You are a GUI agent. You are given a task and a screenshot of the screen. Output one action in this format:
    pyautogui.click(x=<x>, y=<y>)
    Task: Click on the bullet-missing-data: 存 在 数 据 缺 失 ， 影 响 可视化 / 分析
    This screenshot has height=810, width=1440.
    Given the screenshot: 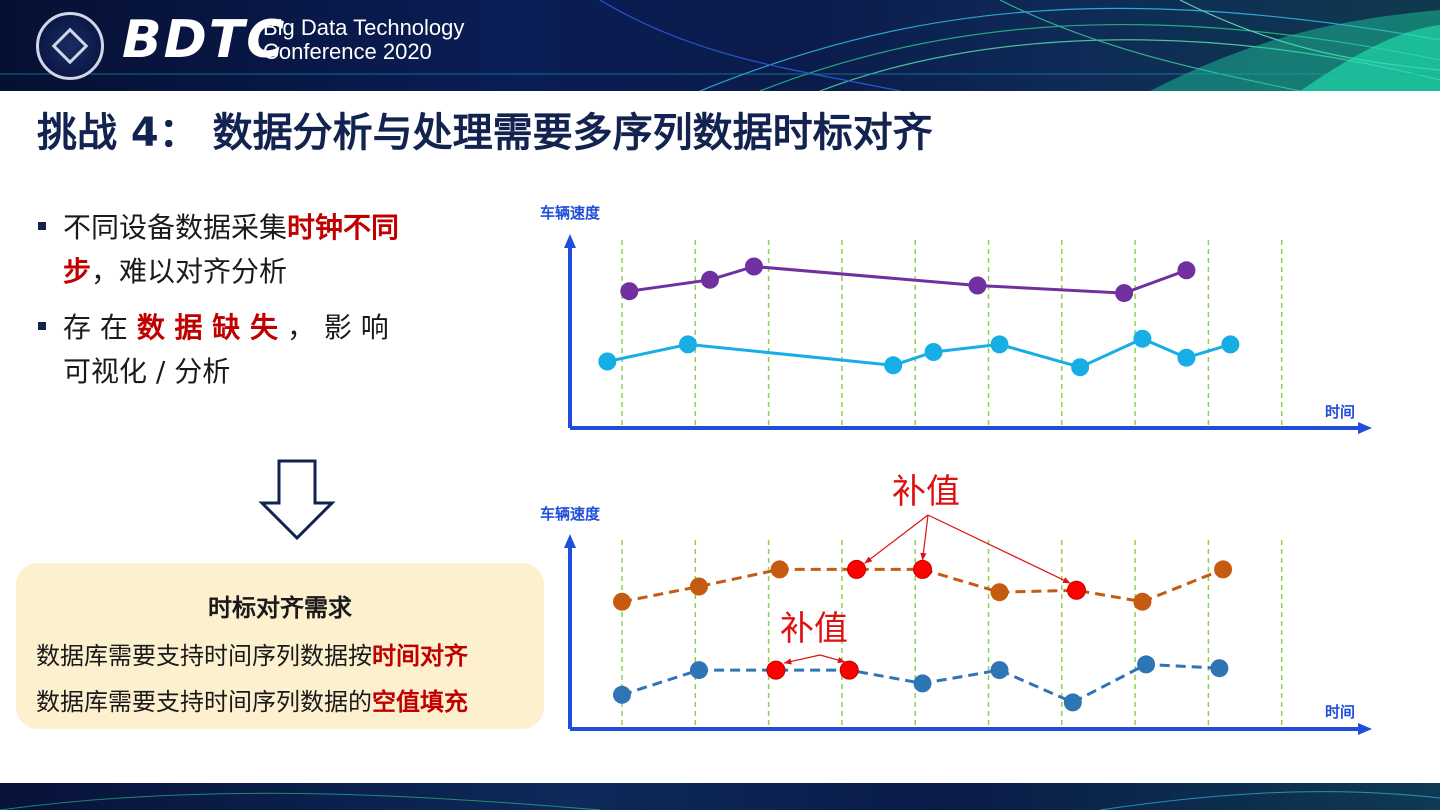 What is the action you would take?
    pyautogui.click(x=228, y=350)
    